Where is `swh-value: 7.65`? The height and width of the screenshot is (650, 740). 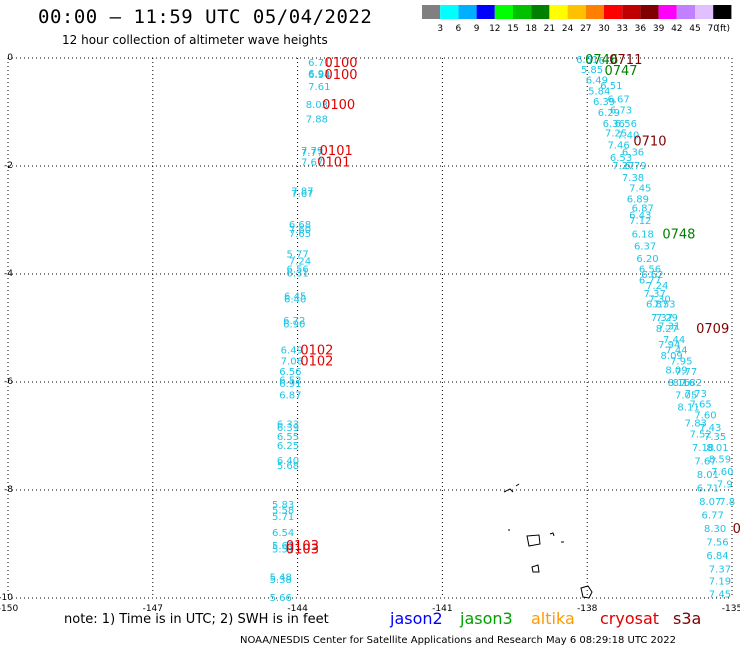
swh-value: 7.65 is located at coordinates (700, 405).